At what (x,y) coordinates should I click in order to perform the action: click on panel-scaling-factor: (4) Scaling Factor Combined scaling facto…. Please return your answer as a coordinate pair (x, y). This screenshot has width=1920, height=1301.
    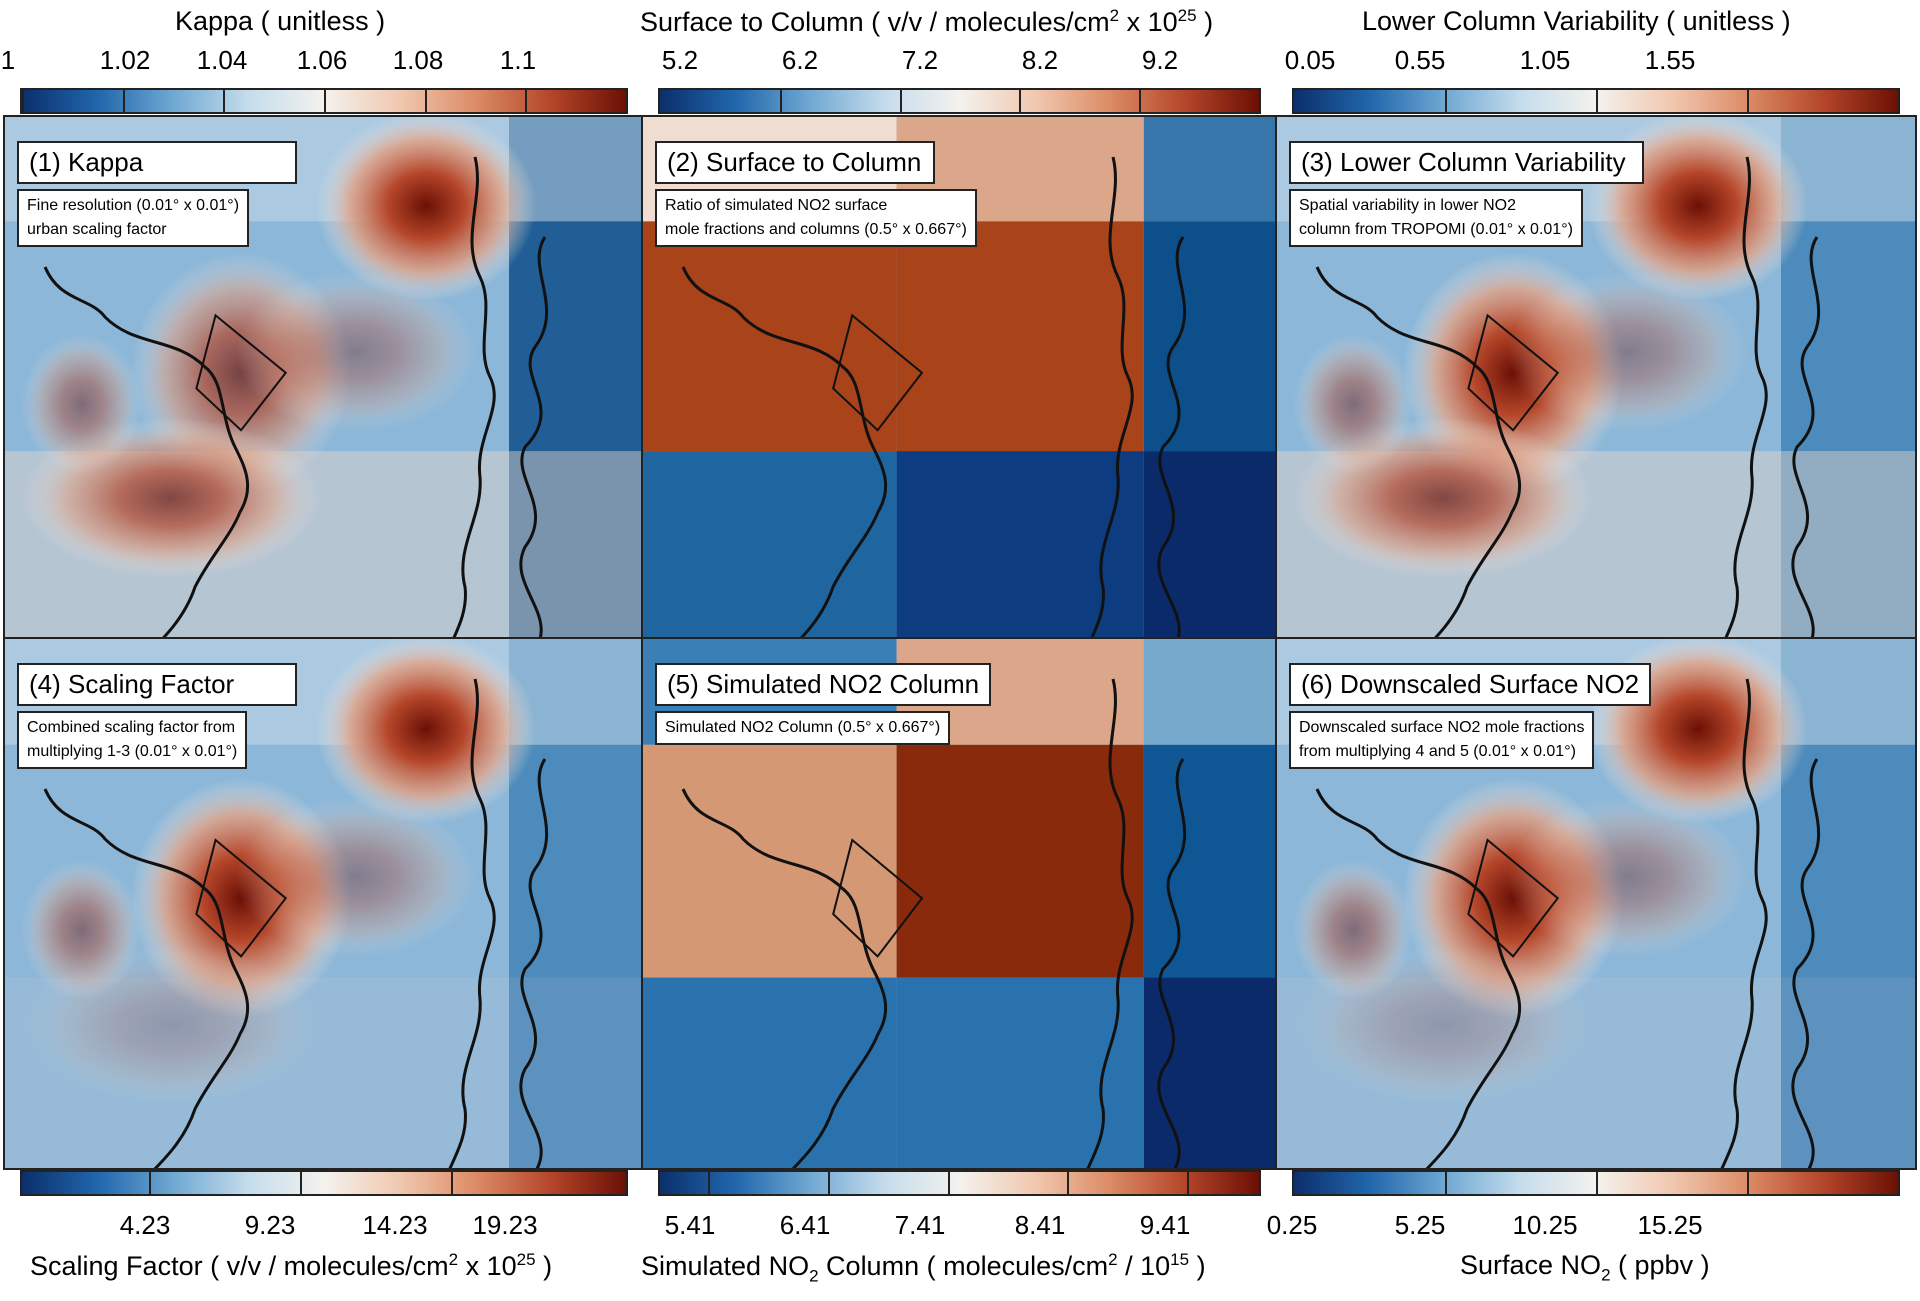
    Looking at the image, I should click on (324, 903).